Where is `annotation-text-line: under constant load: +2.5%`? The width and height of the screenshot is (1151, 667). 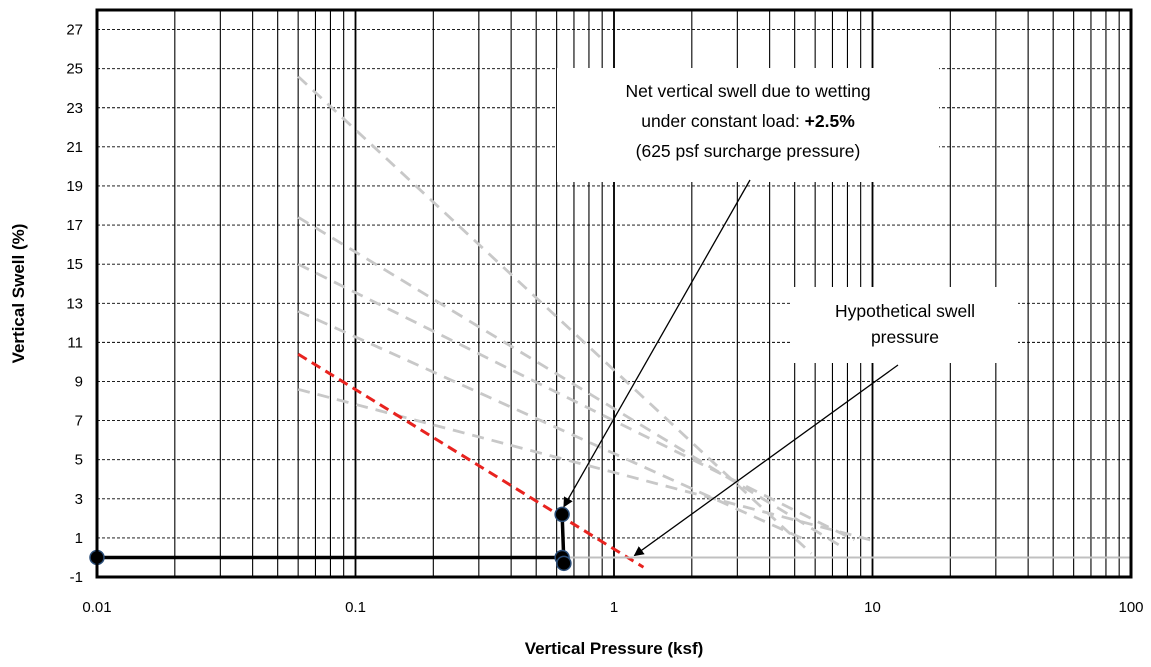
annotation-text-line: under constant load: +2.5% is located at coordinates (748, 121).